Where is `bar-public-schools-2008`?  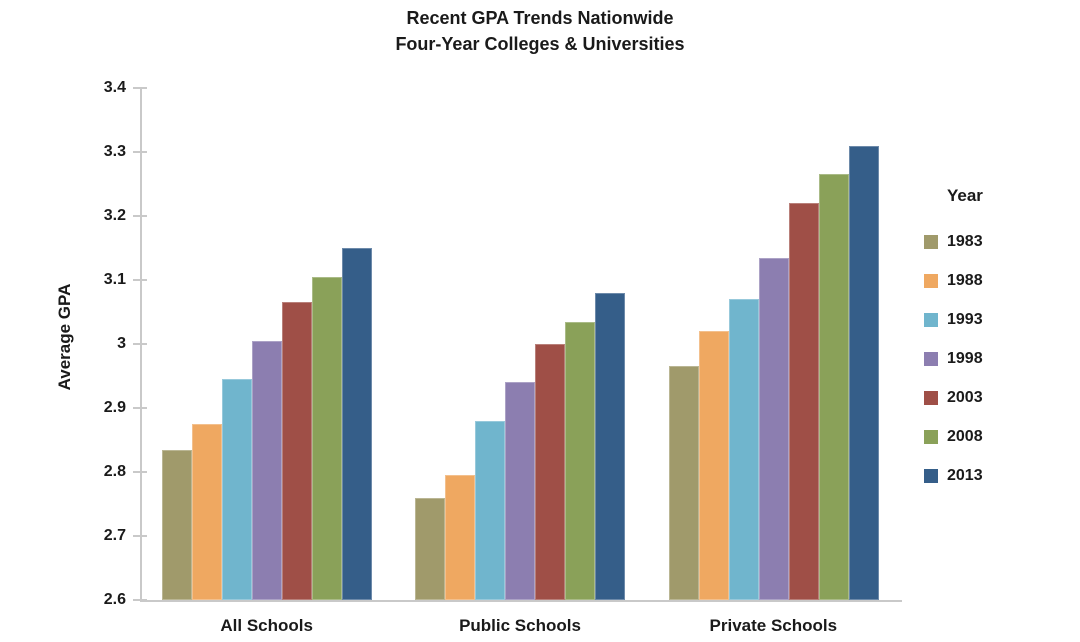 bar-public-schools-2008 is located at coordinates (580, 460).